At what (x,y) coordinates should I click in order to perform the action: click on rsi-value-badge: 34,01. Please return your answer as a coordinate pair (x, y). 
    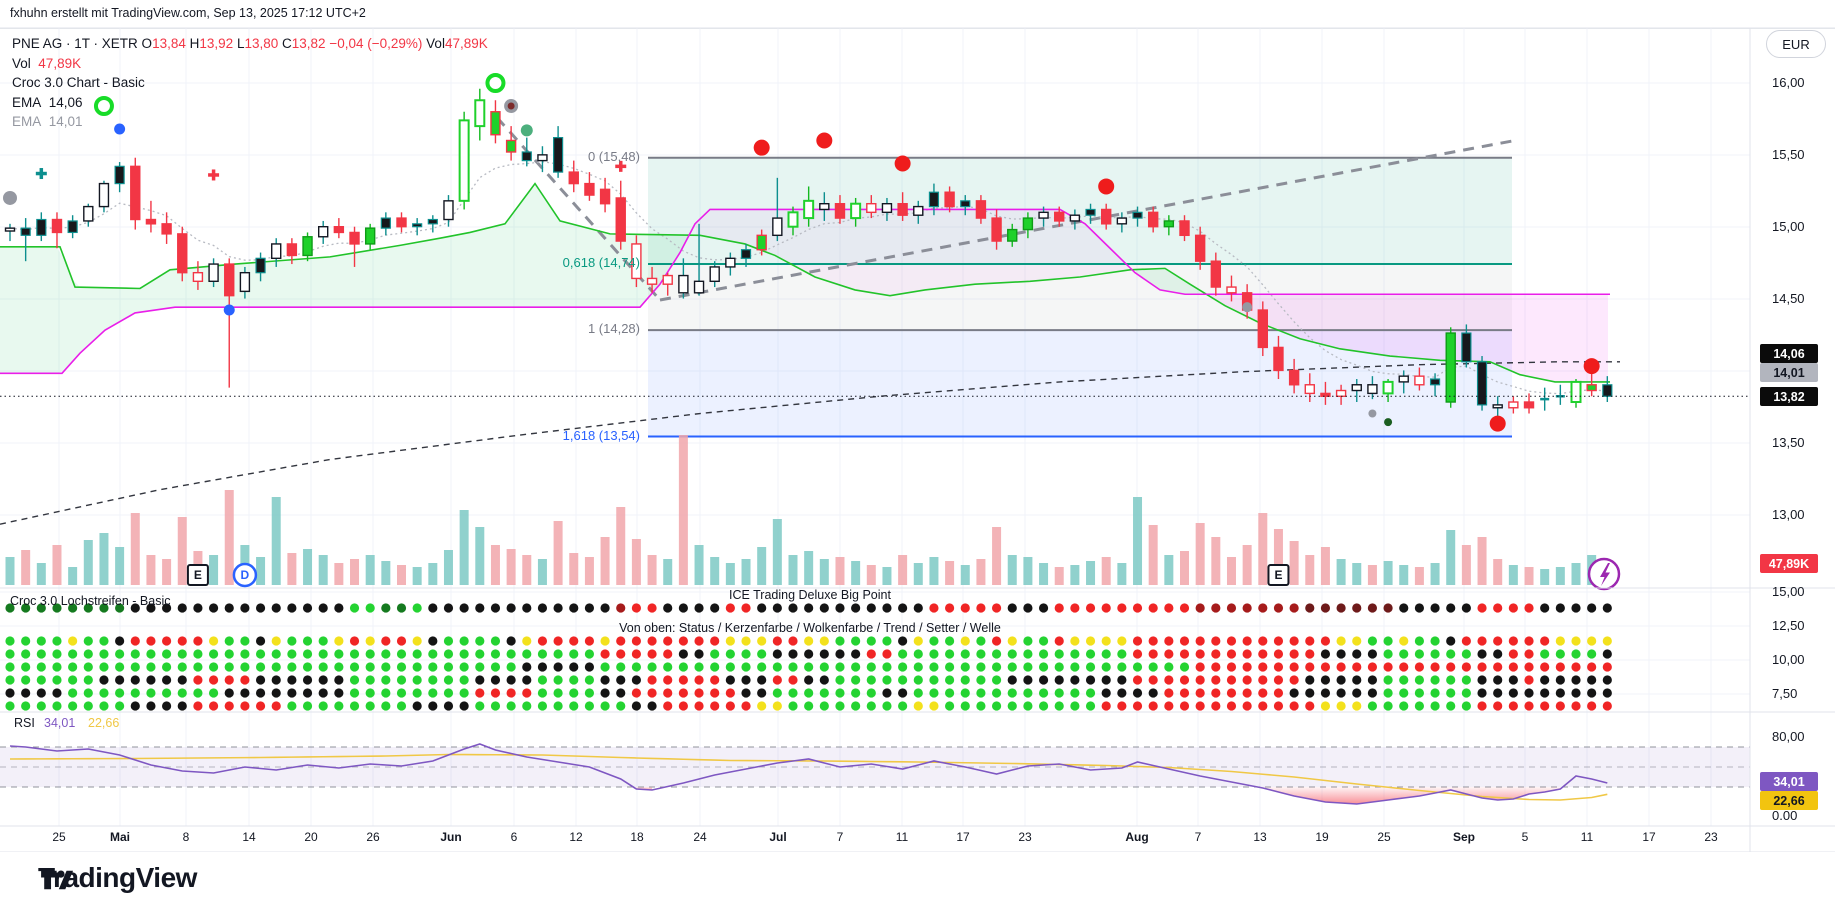
    Looking at the image, I should click on (1789, 781).